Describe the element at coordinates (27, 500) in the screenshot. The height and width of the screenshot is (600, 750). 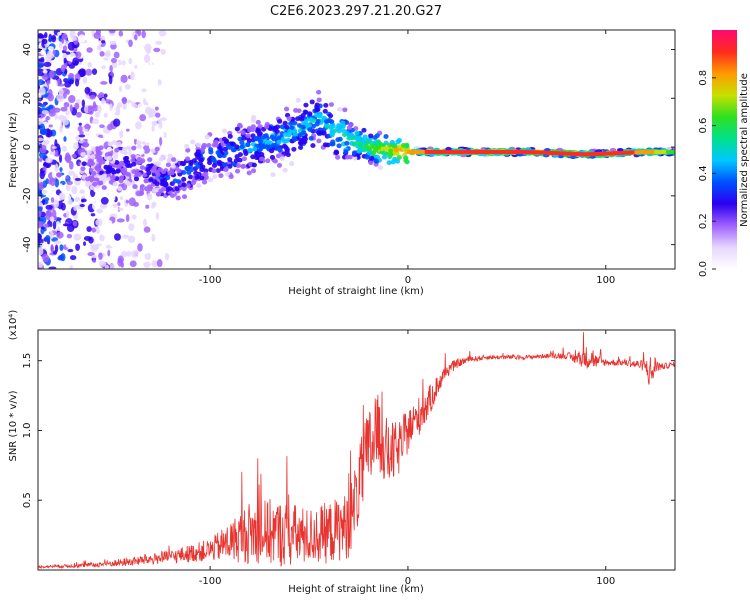
I see `y-tick-label: 0.5` at that location.